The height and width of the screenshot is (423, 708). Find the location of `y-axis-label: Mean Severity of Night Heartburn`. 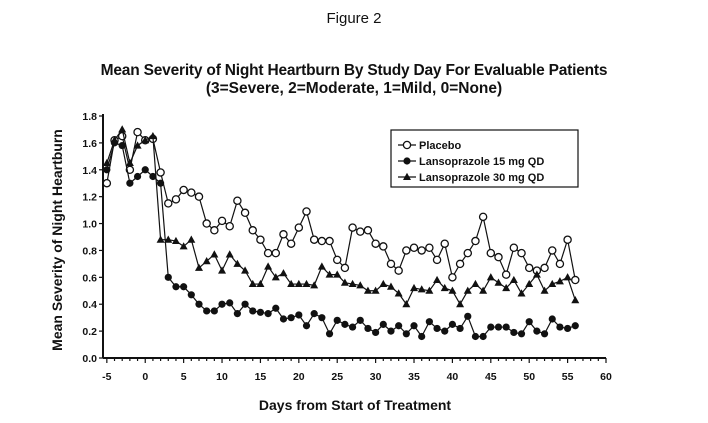

y-axis-label: Mean Severity of Night Heartburn is located at coordinates (57, 240).